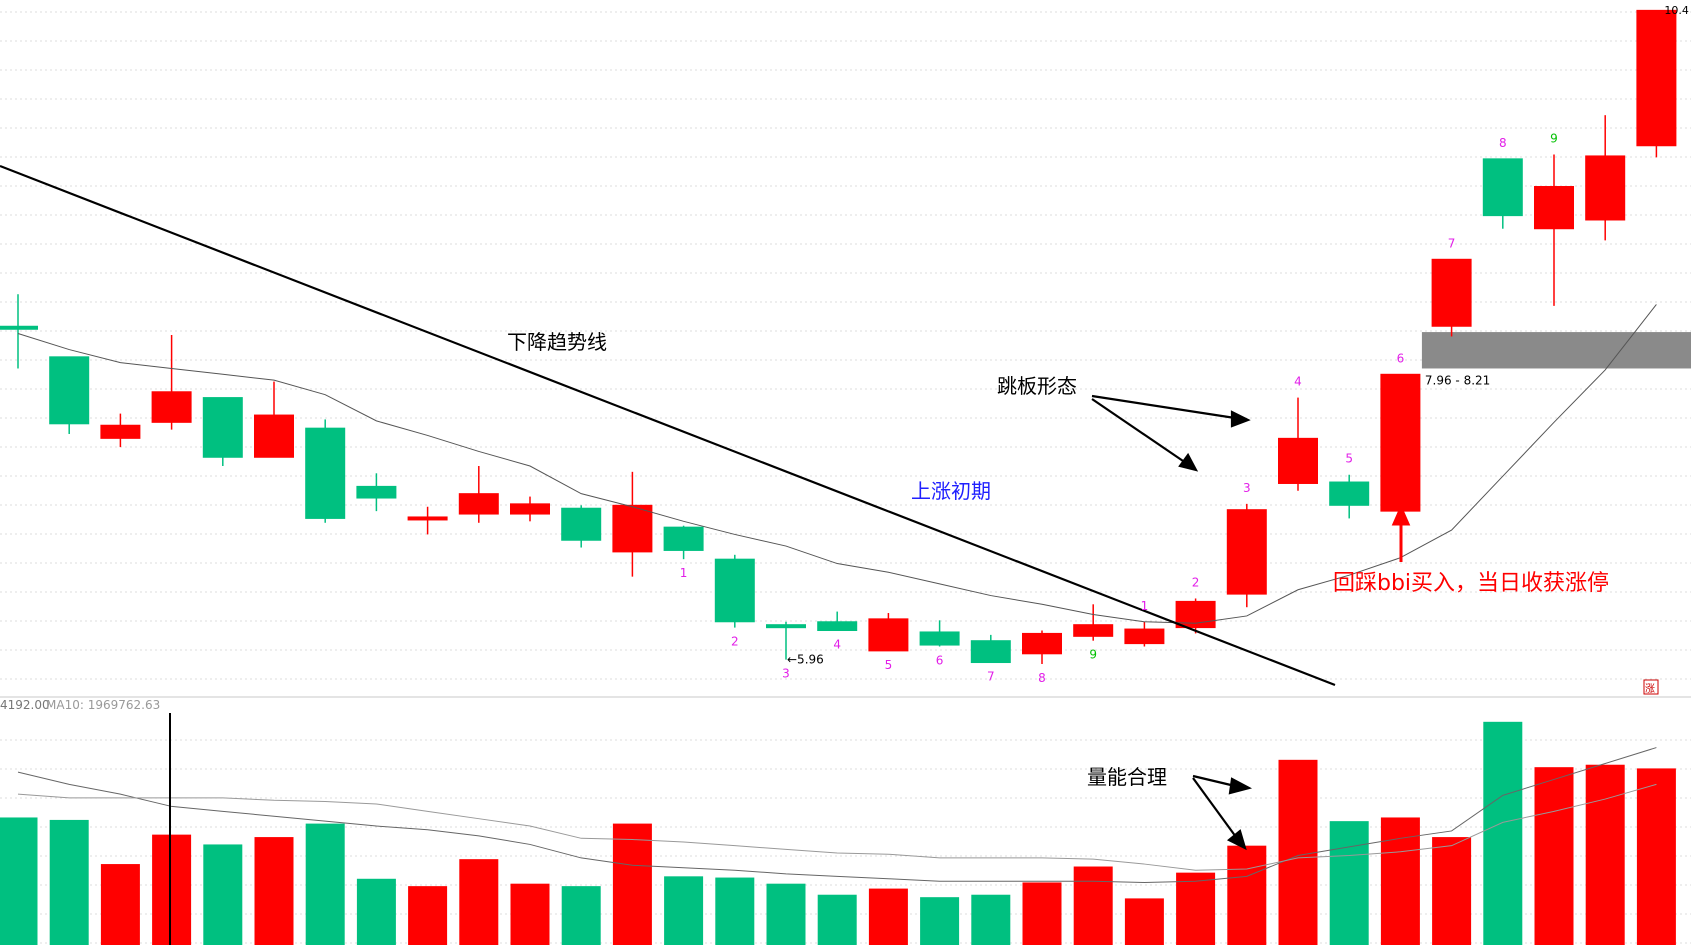 The image size is (1691, 948). Describe the element at coordinates (1247, 488) in the screenshot. I see `sequence-tag: 3` at that location.